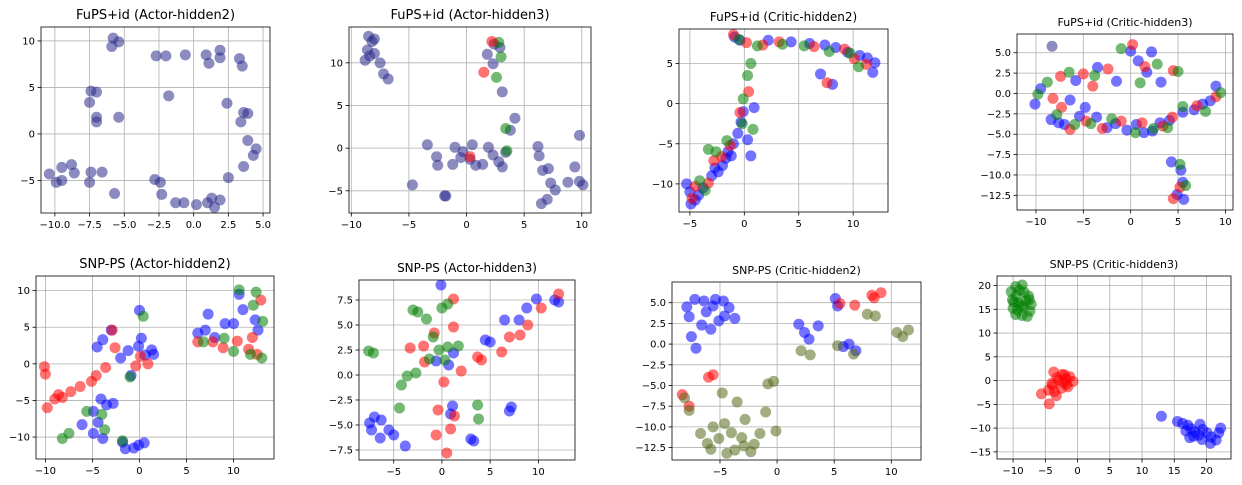  What do you see at coordinates (341, 401) in the screenshot?
I see `y-tick-label: −2.5` at bounding box center [341, 401].